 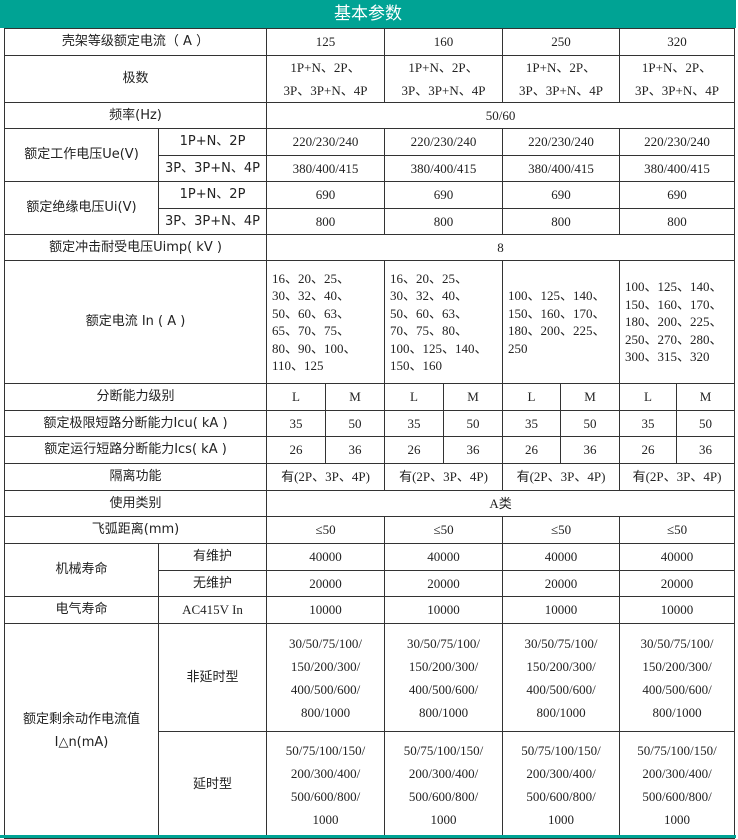 I want to click on row-label: 隔离功能, so click(x=135, y=477).